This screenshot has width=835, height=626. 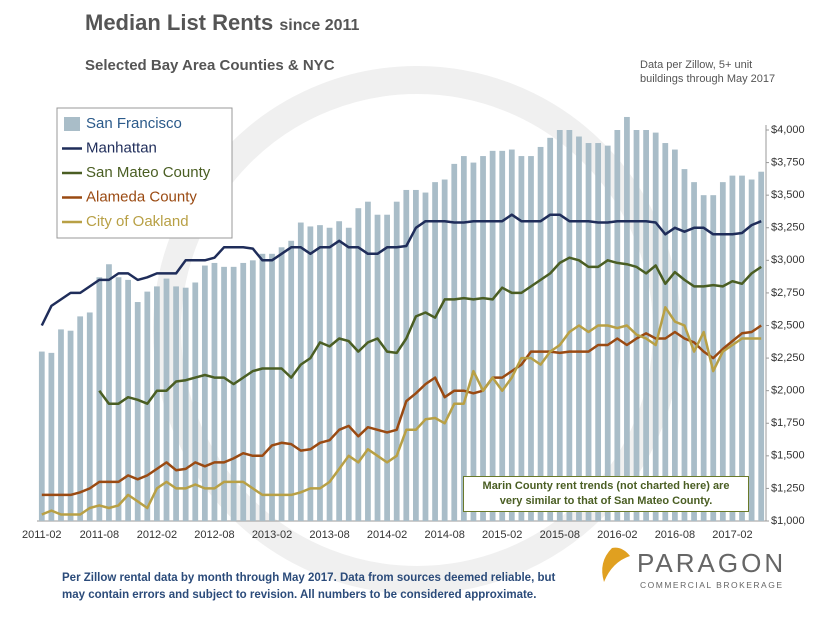 I want to click on logo-text: PARAGON, so click(x=712, y=563).